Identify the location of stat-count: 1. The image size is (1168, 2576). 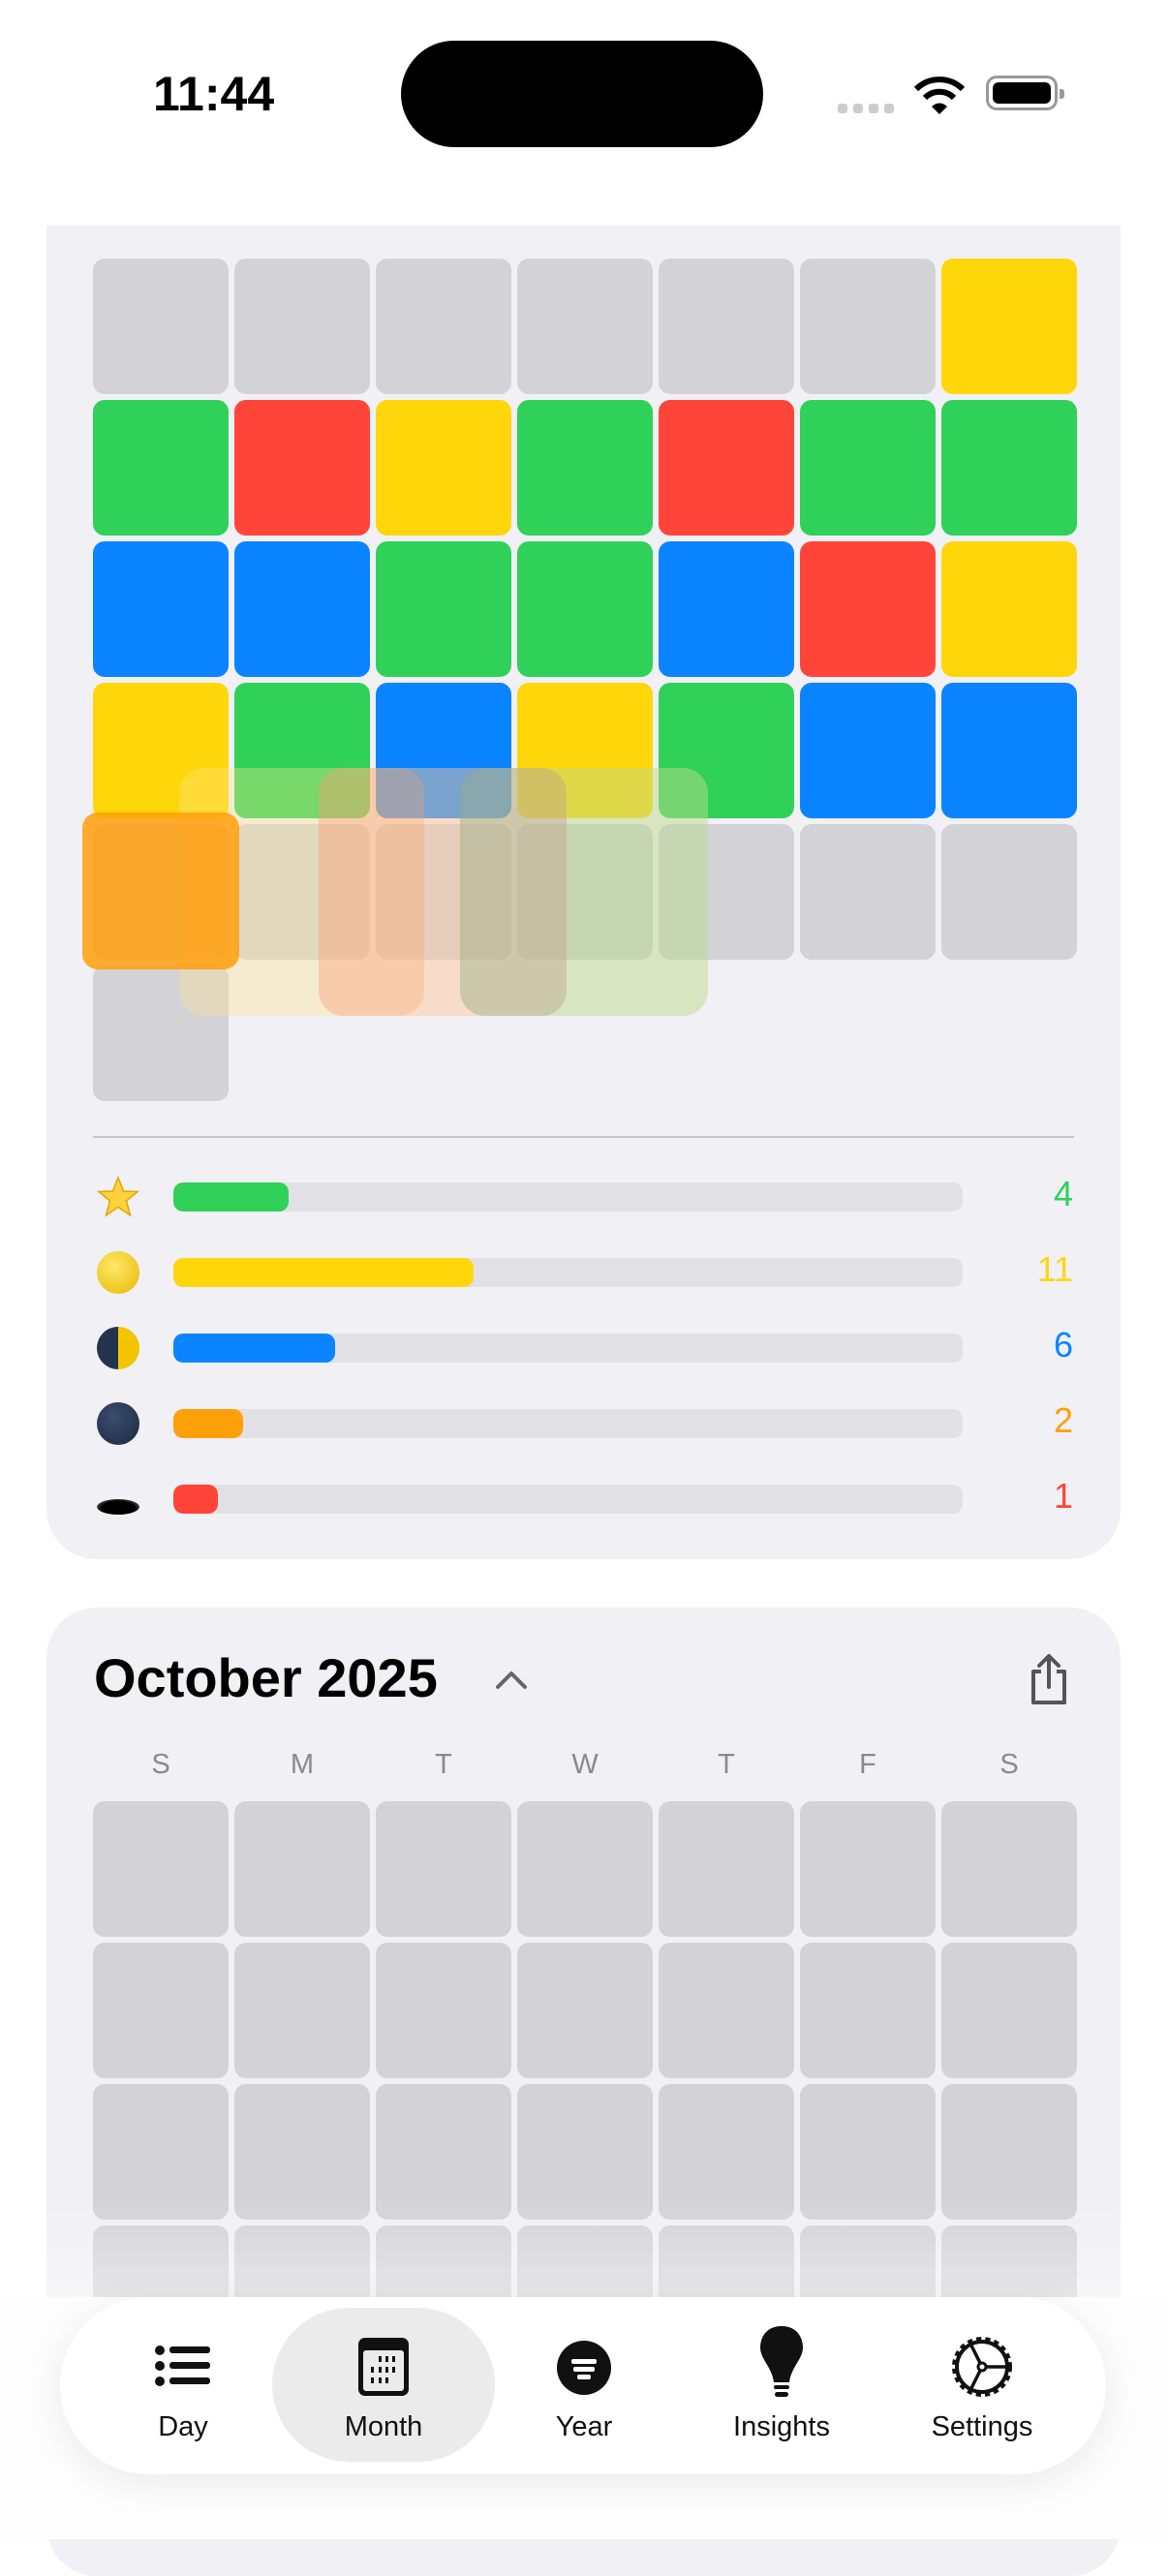
(1063, 1496).